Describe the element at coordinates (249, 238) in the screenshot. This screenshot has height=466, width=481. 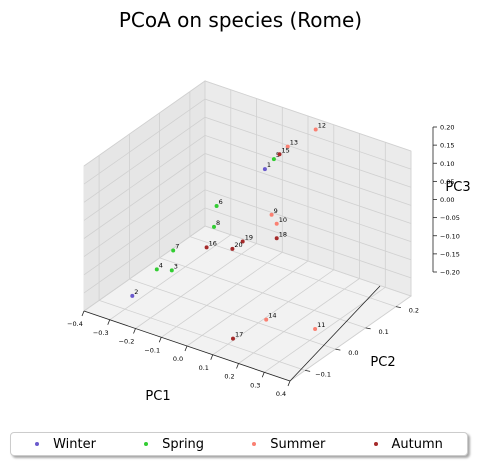
I see `point-label: 19` at that location.